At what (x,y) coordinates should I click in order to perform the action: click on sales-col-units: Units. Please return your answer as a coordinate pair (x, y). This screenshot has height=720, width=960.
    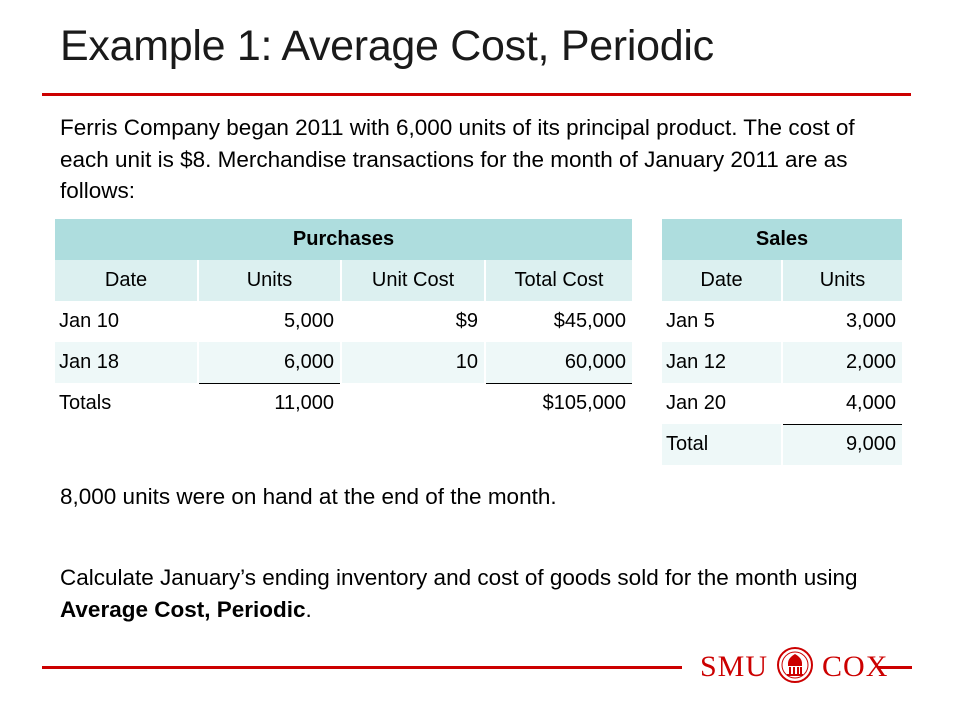
    Looking at the image, I should click on (841, 280).